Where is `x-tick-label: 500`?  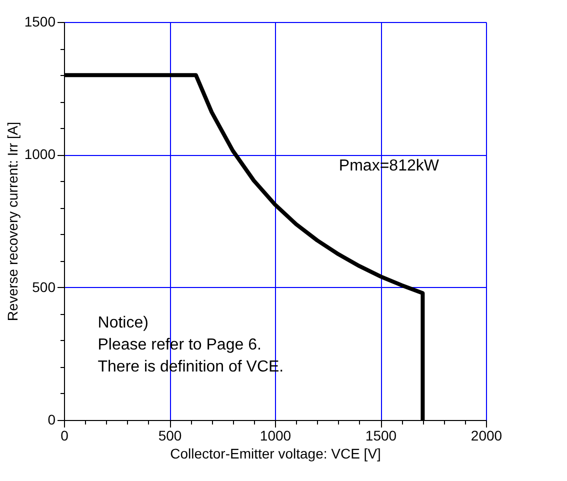 x-tick-label: 500 is located at coordinates (170, 436).